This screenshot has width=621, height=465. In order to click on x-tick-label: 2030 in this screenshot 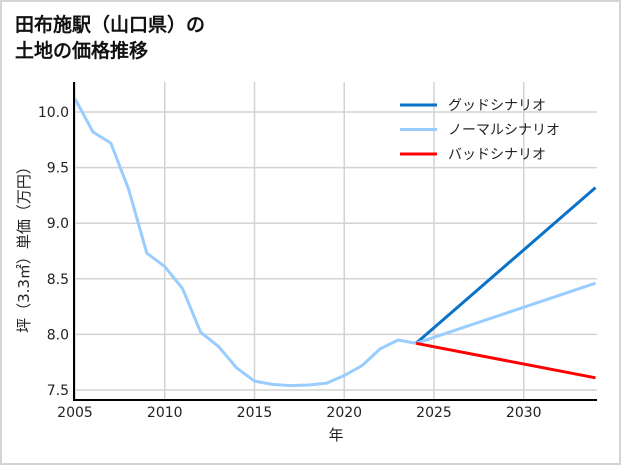, I will do `click(524, 413)`.